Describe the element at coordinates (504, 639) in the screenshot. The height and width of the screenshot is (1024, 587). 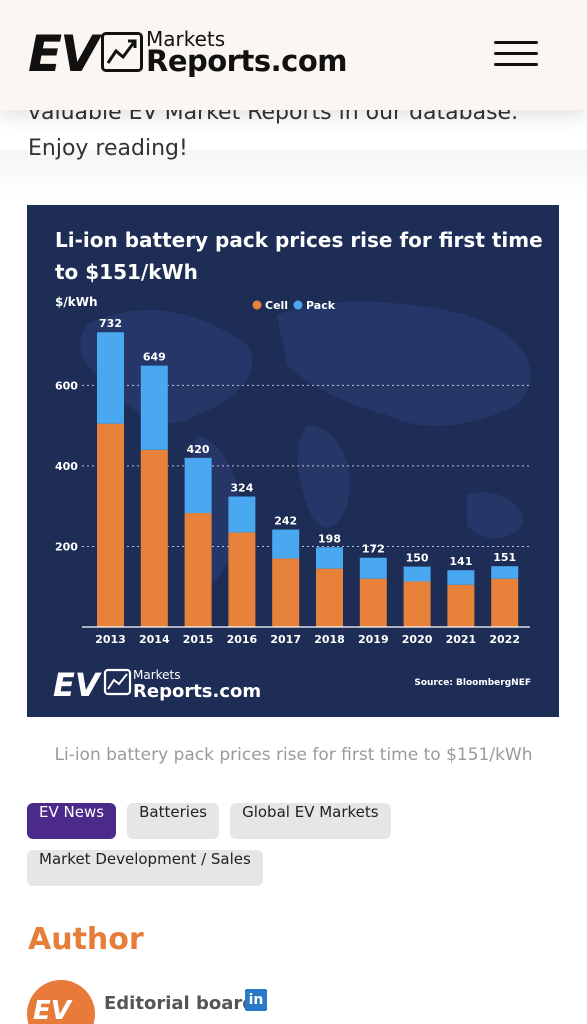
I see `x-tick-label-2022: 2022` at that location.